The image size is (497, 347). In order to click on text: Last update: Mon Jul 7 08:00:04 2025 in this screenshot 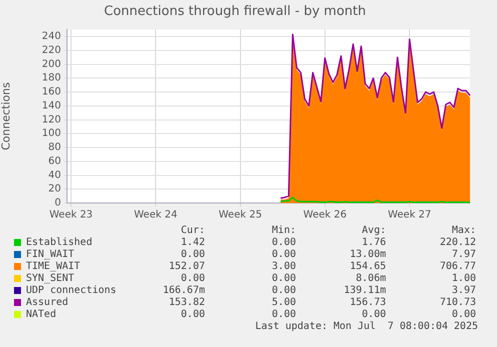, I will do `click(366, 327)`.